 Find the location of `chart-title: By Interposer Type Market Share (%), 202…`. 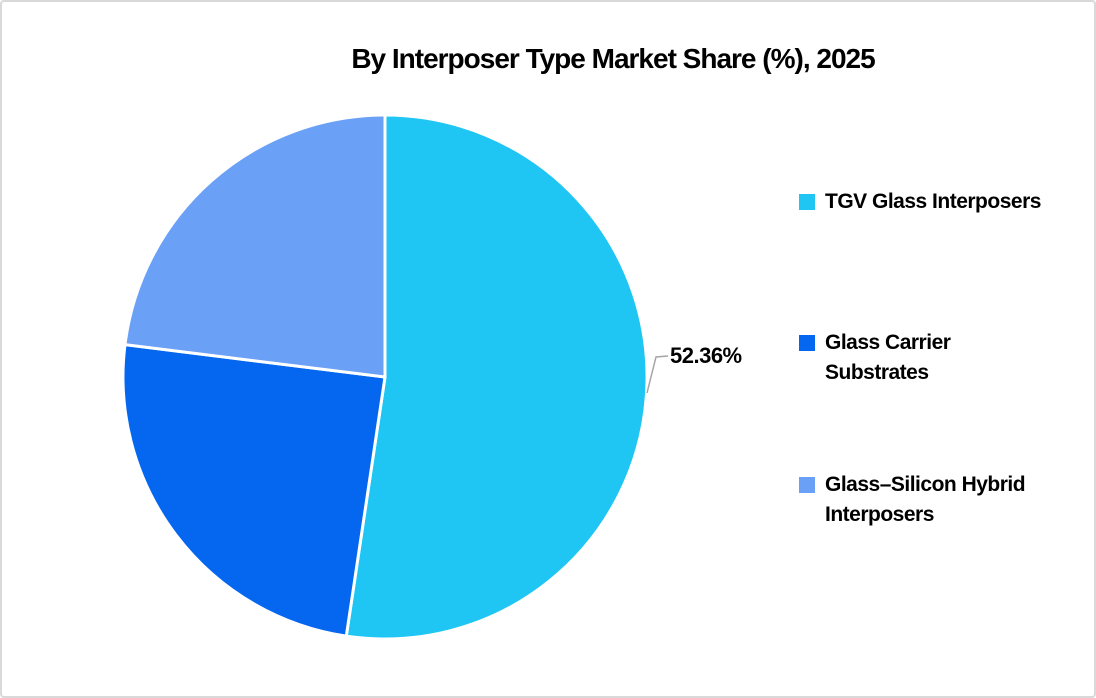

chart-title: By Interposer Type Market Share (%), 202… is located at coordinates (613, 58).